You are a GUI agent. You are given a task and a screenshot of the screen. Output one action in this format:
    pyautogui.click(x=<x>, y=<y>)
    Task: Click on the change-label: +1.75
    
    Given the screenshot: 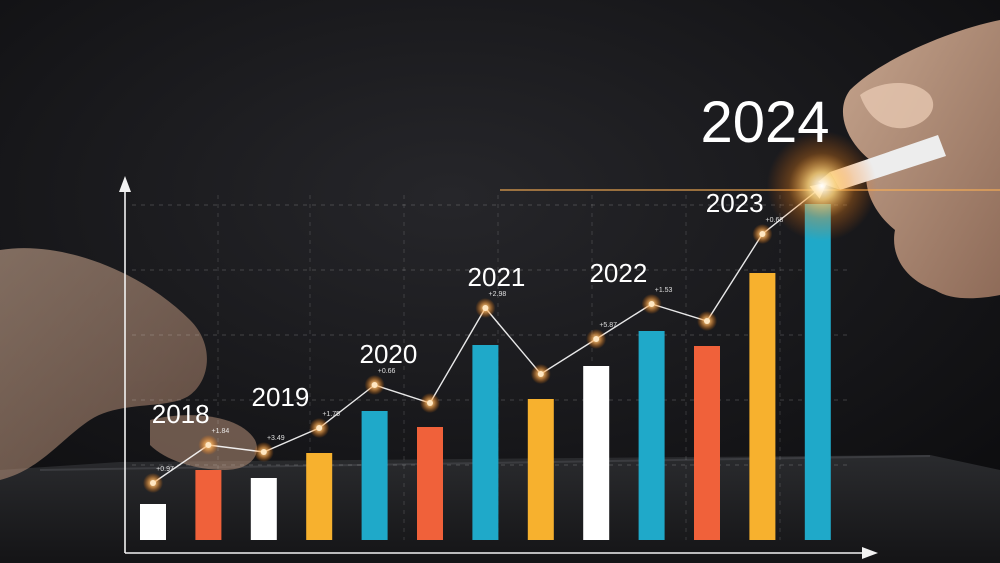 What is the action you would take?
    pyautogui.click(x=331, y=414)
    